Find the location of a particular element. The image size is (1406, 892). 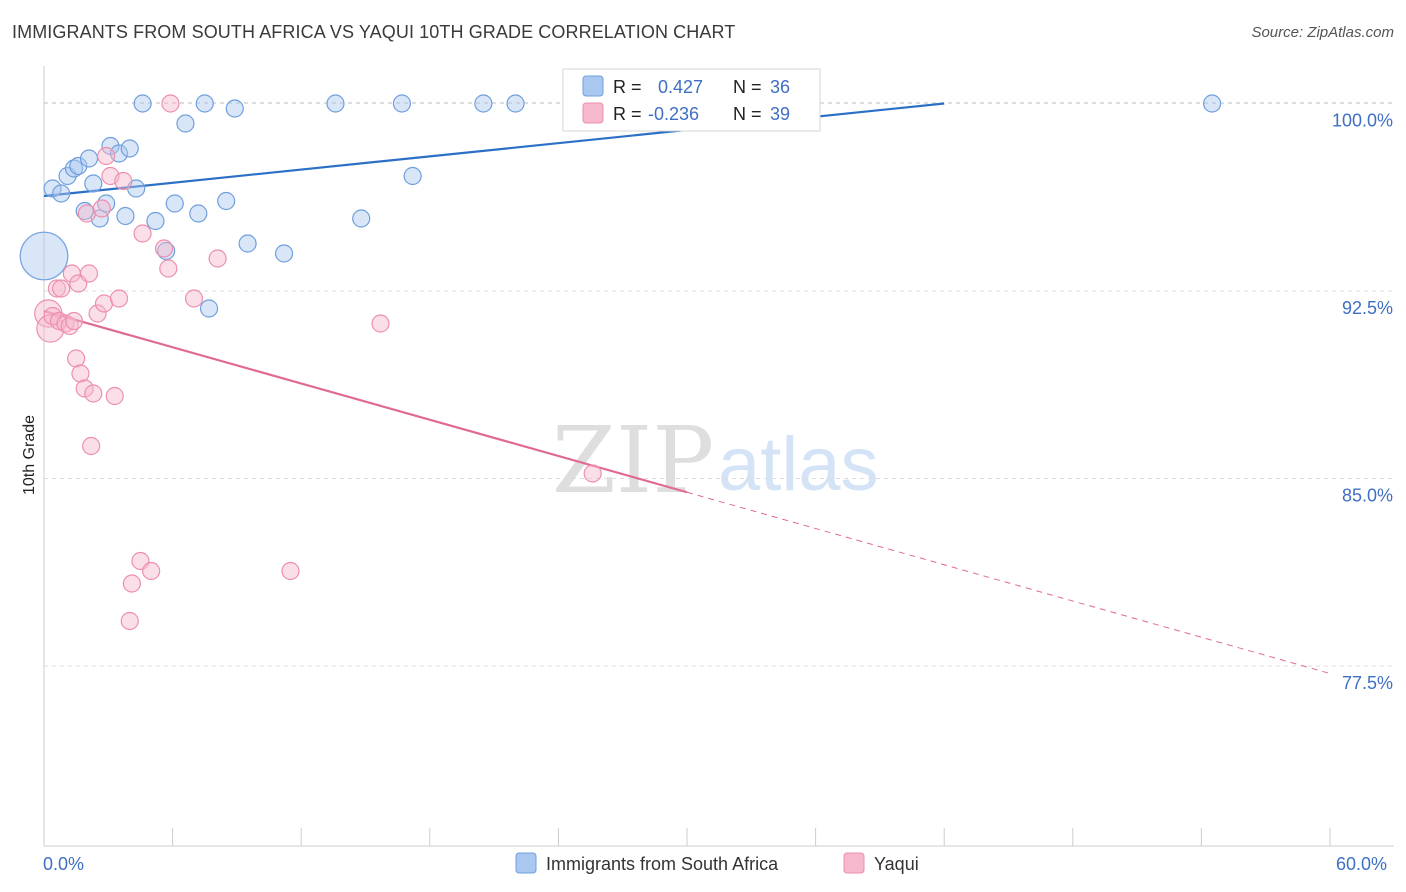

watermark-zip: ZIP is located at coordinates (633, 460).